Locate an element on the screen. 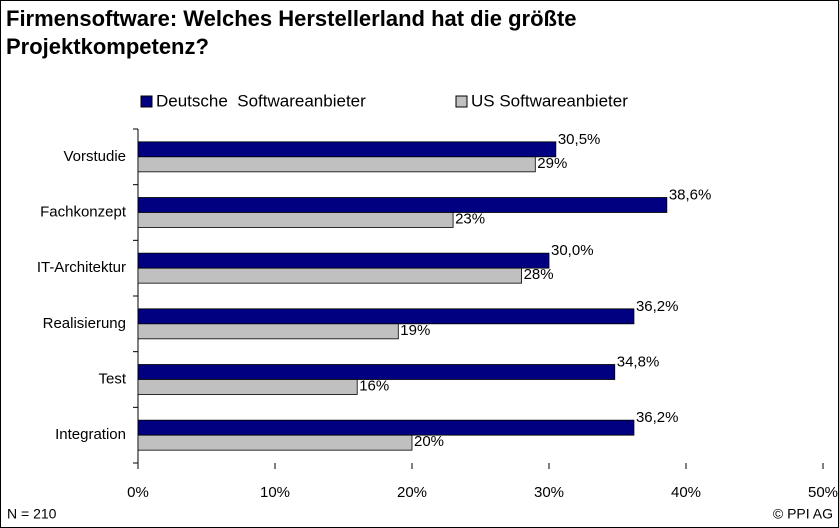 The width and height of the screenshot is (839, 528). value-label: 30,0% is located at coordinates (572, 250).